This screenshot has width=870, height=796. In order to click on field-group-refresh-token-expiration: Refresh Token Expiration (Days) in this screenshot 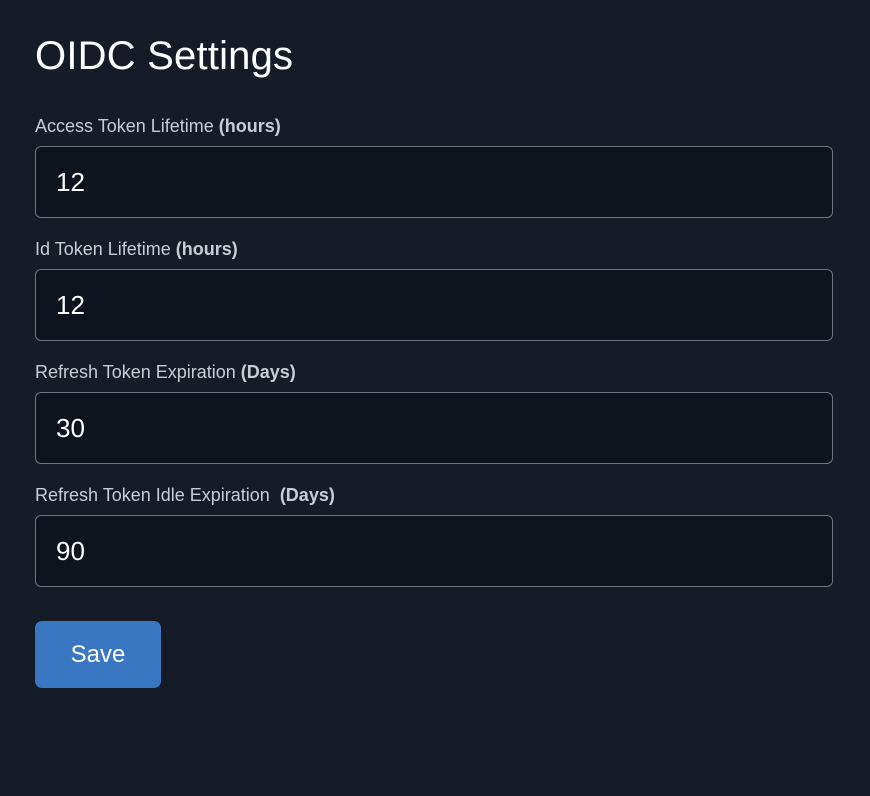, I will do `click(434, 412)`.